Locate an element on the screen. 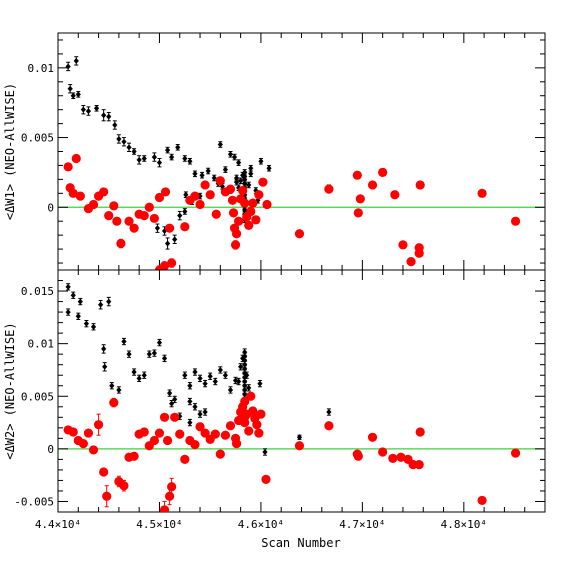 The width and height of the screenshot is (574, 574). y-tick-label: 0 is located at coordinates (50, 449).